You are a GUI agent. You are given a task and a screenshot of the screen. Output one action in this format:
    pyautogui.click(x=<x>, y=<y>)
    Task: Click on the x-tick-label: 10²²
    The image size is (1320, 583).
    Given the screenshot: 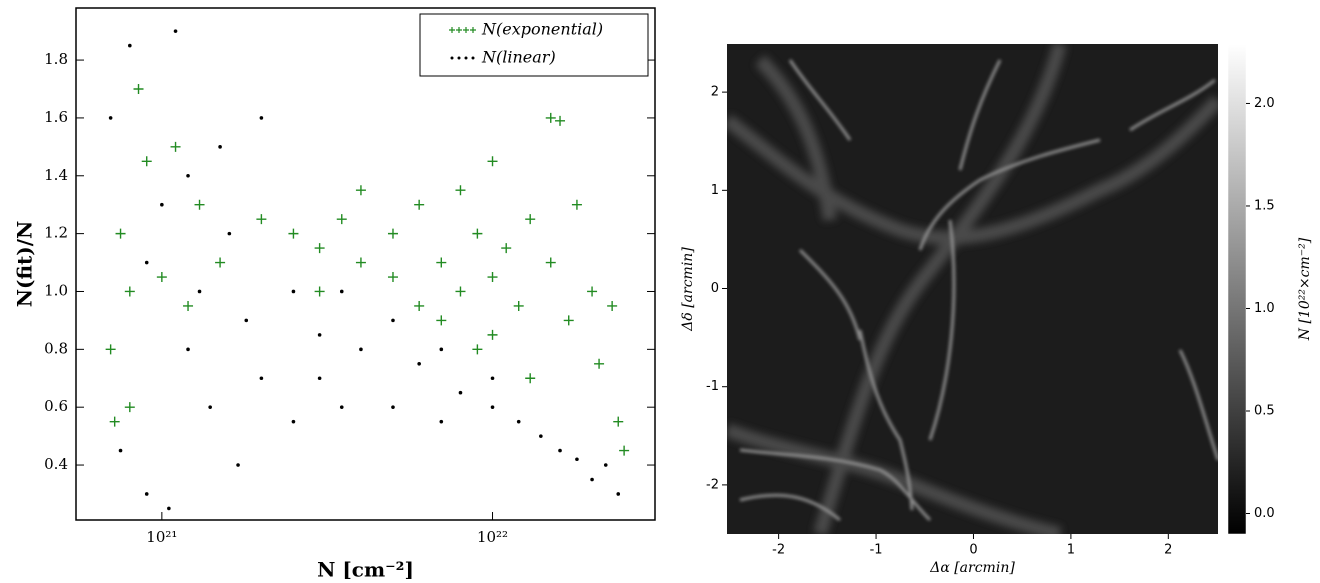 What is the action you would take?
    pyautogui.click(x=492, y=537)
    